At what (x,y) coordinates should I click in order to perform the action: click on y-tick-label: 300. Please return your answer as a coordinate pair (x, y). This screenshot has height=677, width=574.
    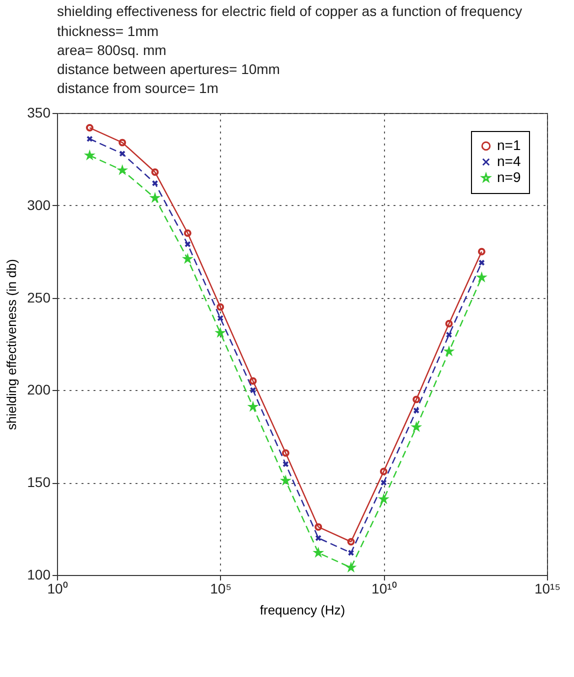
    Looking at the image, I should click on (39, 204).